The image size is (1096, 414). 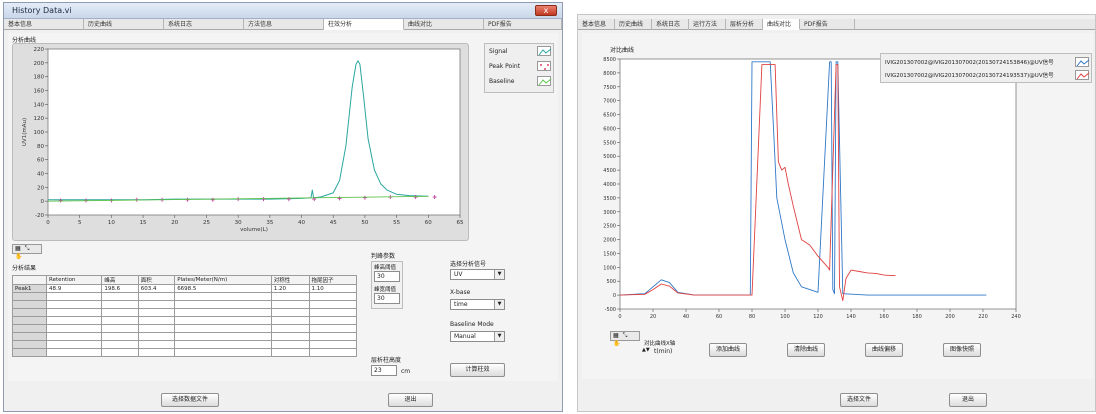 What do you see at coordinates (364, 223) in the screenshot?
I see `x-tick-label: 50` at bounding box center [364, 223].